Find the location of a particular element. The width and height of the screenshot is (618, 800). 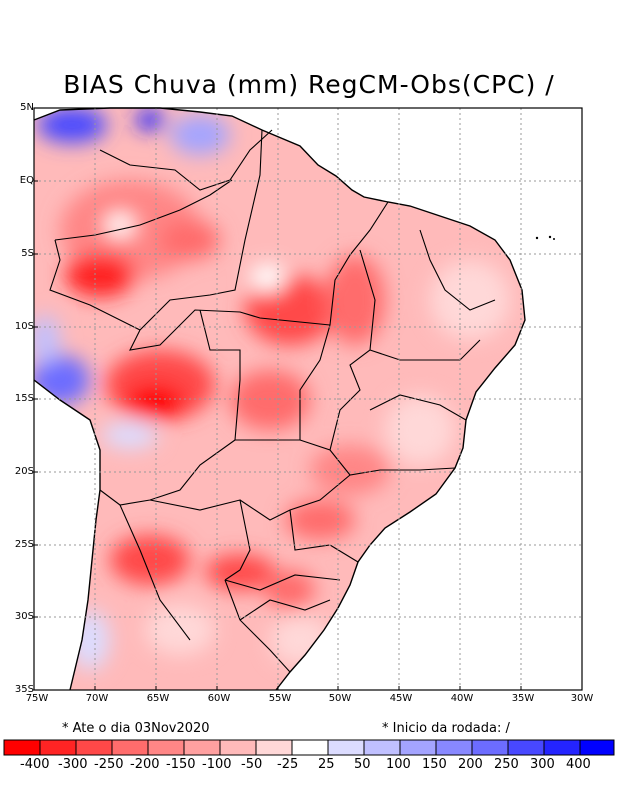

colorbar-label: -100 is located at coordinates (217, 764).